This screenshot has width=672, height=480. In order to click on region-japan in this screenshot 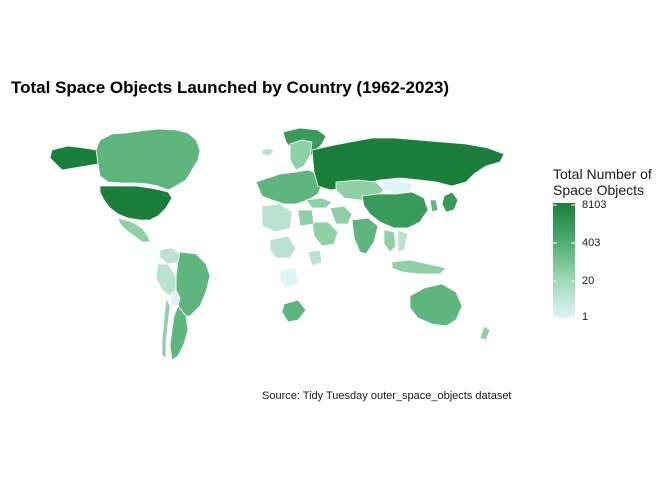, I will do `click(450, 202)`.